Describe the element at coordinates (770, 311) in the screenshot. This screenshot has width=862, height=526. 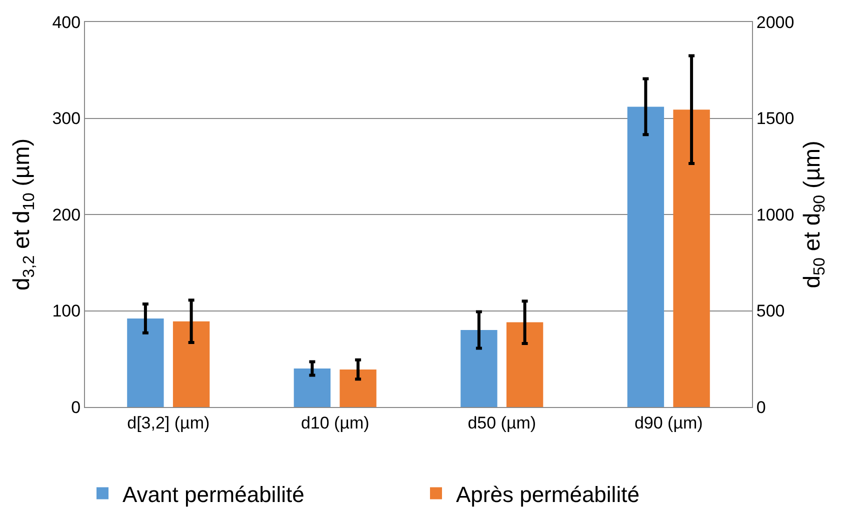
I see `y2-tick-label: 500` at that location.